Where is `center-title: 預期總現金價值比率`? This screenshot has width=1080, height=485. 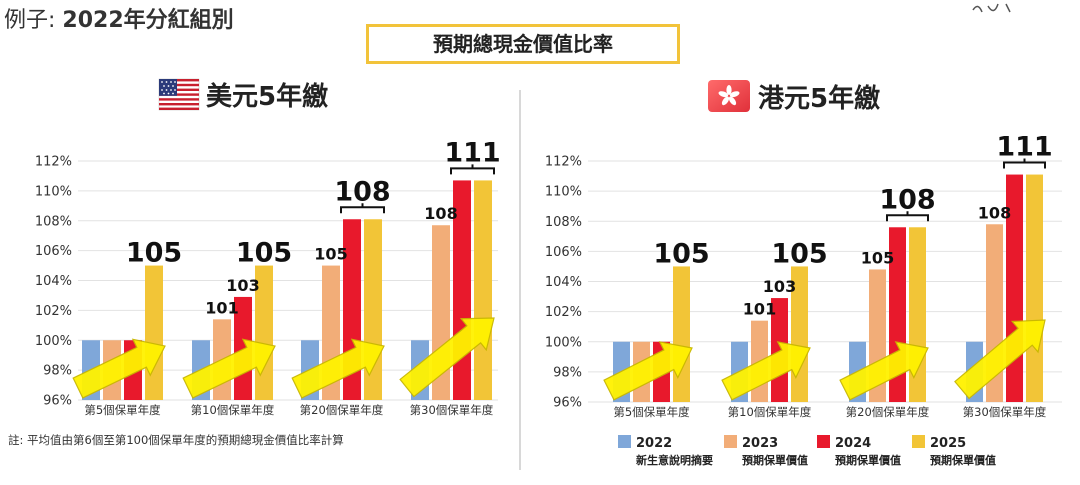
center-title: 預期總現金價值比率 is located at coordinates (523, 44).